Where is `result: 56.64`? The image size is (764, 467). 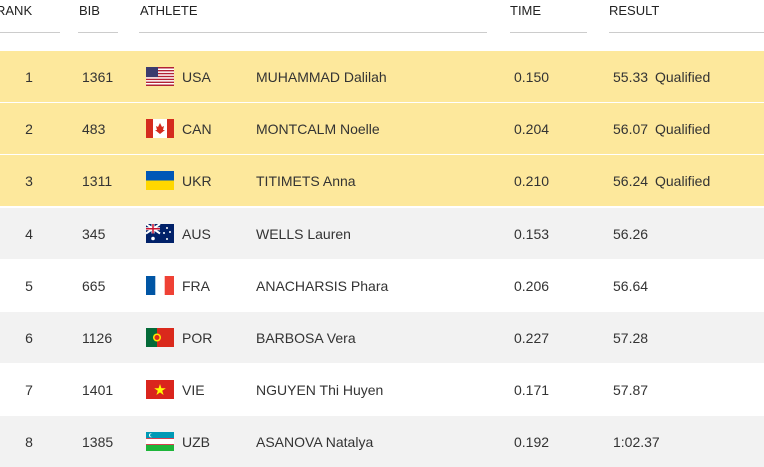 result: 56.64 is located at coordinates (631, 285).